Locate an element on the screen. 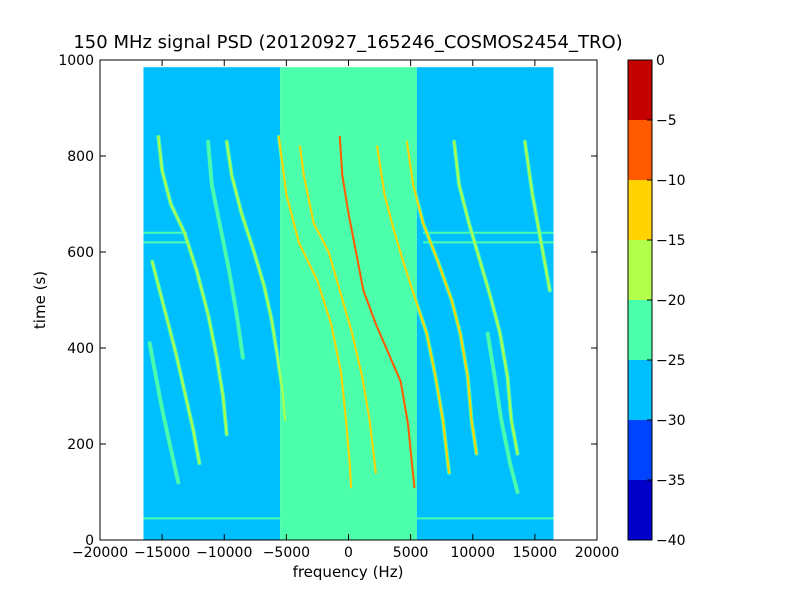  x-tick-label: 15000 is located at coordinates (535, 553).